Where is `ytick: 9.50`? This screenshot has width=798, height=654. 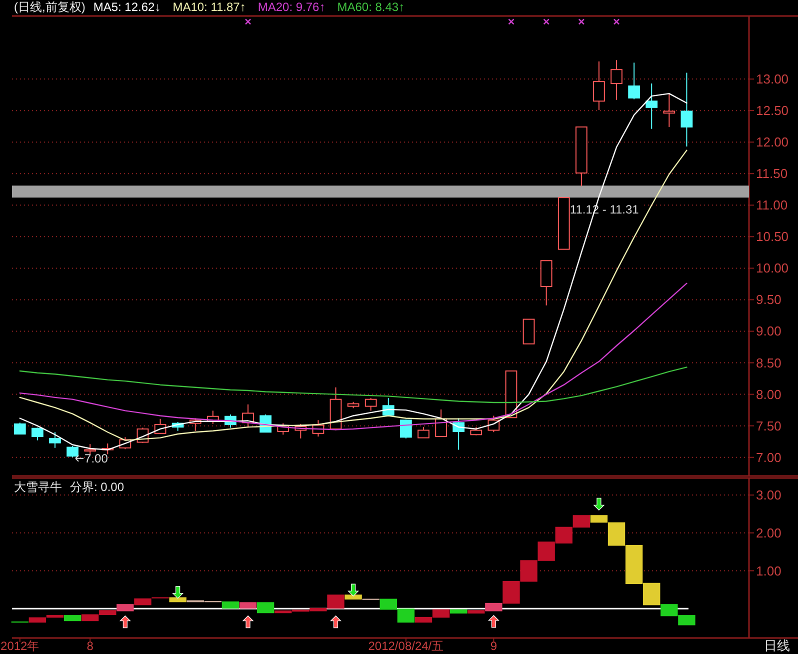 ytick: 9.50 is located at coordinates (769, 300).